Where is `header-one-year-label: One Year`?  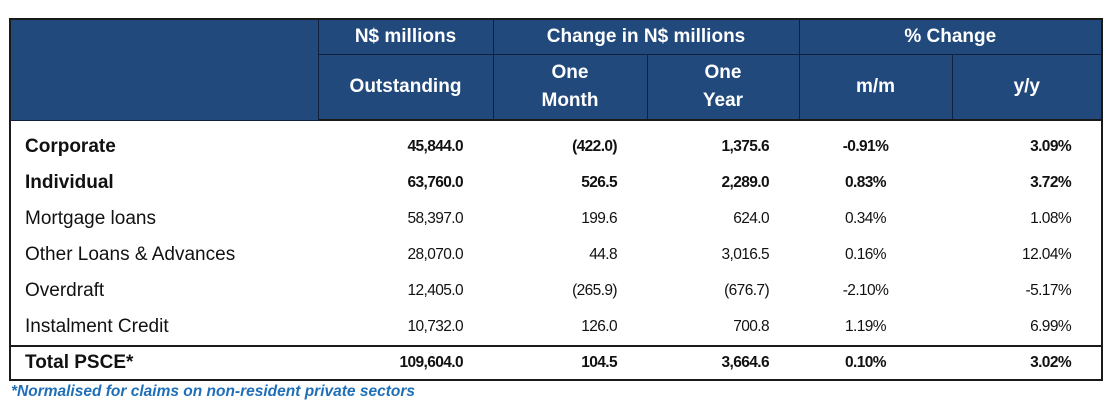
header-one-year-label: One Year is located at coordinates (723, 86).